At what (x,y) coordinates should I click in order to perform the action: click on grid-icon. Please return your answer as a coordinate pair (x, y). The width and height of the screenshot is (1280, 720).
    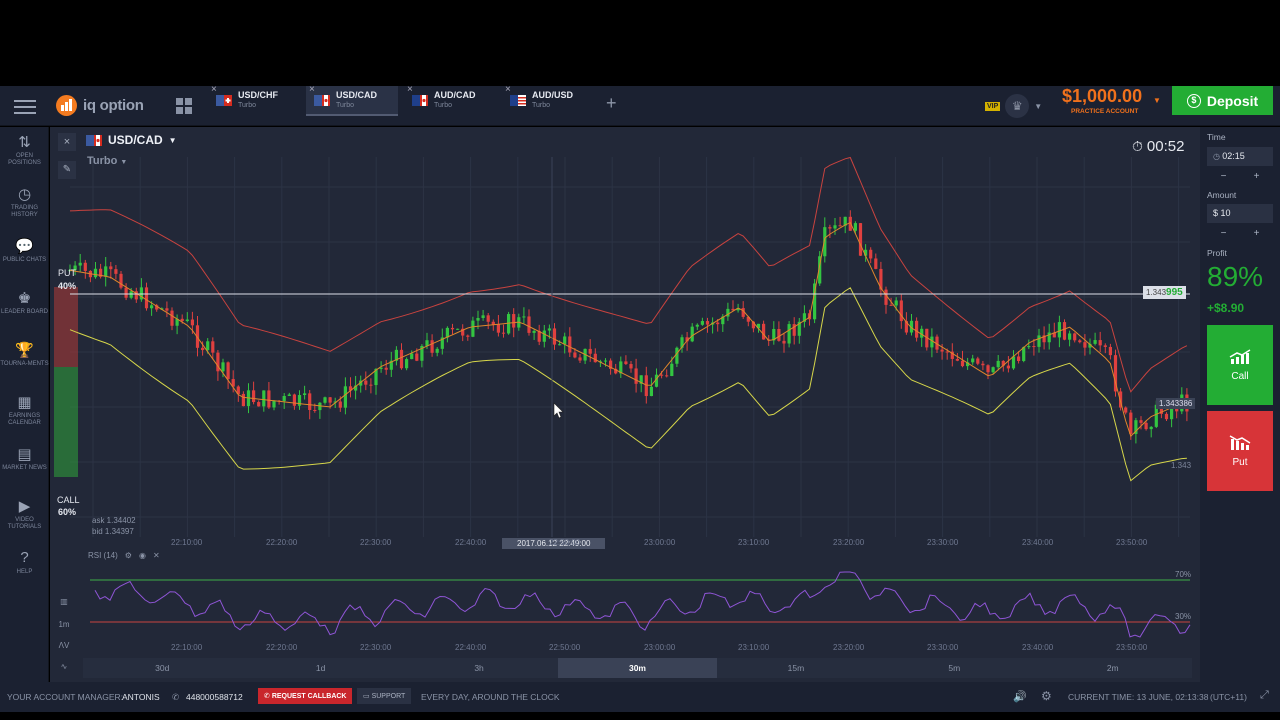
    Looking at the image, I should click on (184, 106).